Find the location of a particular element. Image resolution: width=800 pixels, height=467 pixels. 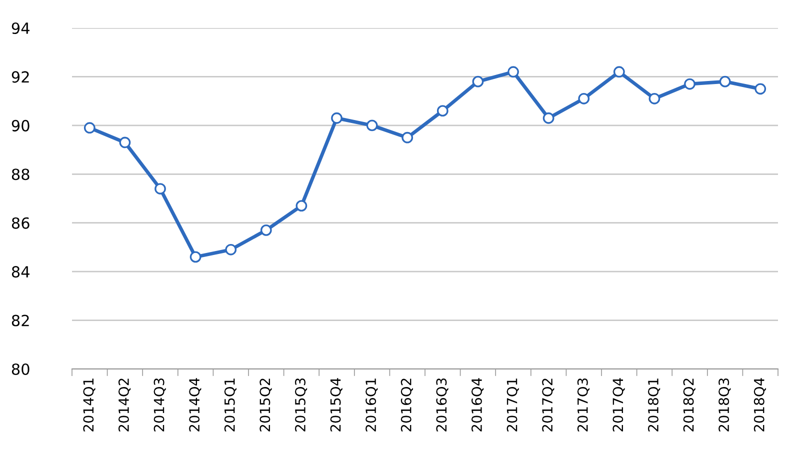

x-tick-label: 2017Q4 is located at coordinates (618, 405).